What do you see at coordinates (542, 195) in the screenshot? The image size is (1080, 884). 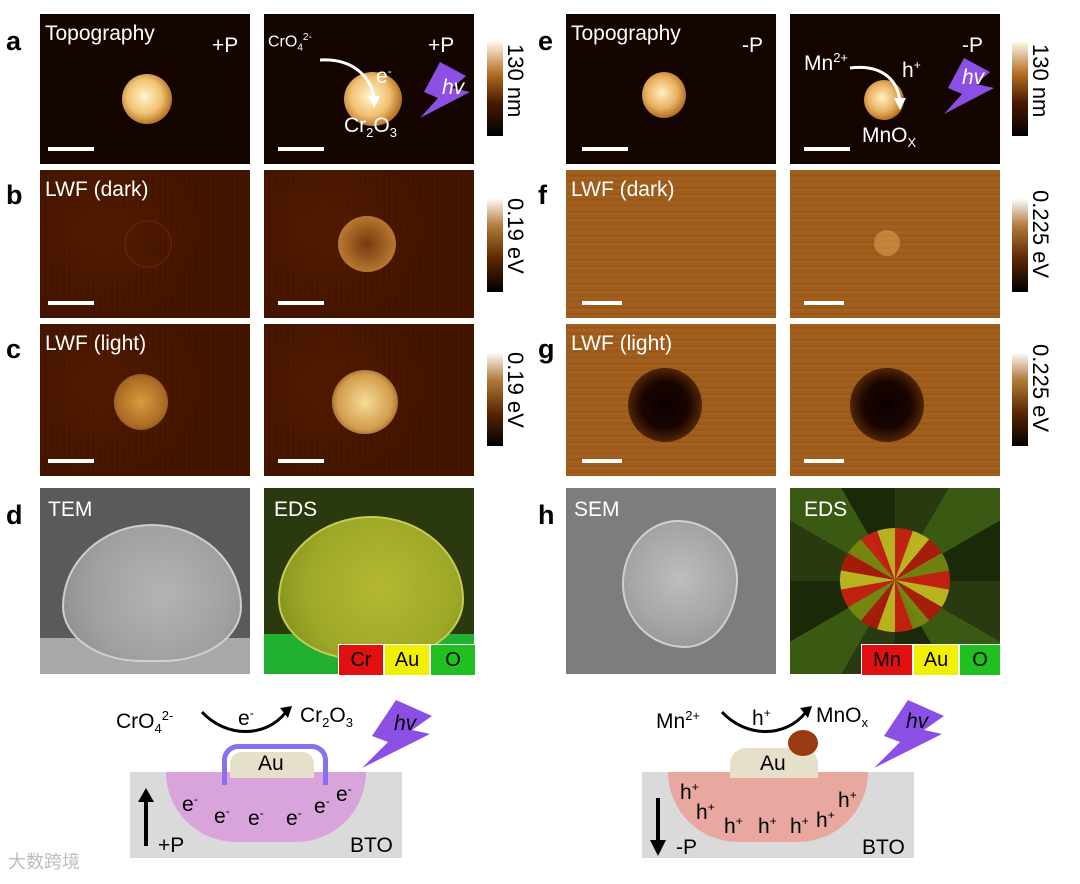 I see `panel-letter-f: f` at bounding box center [542, 195].